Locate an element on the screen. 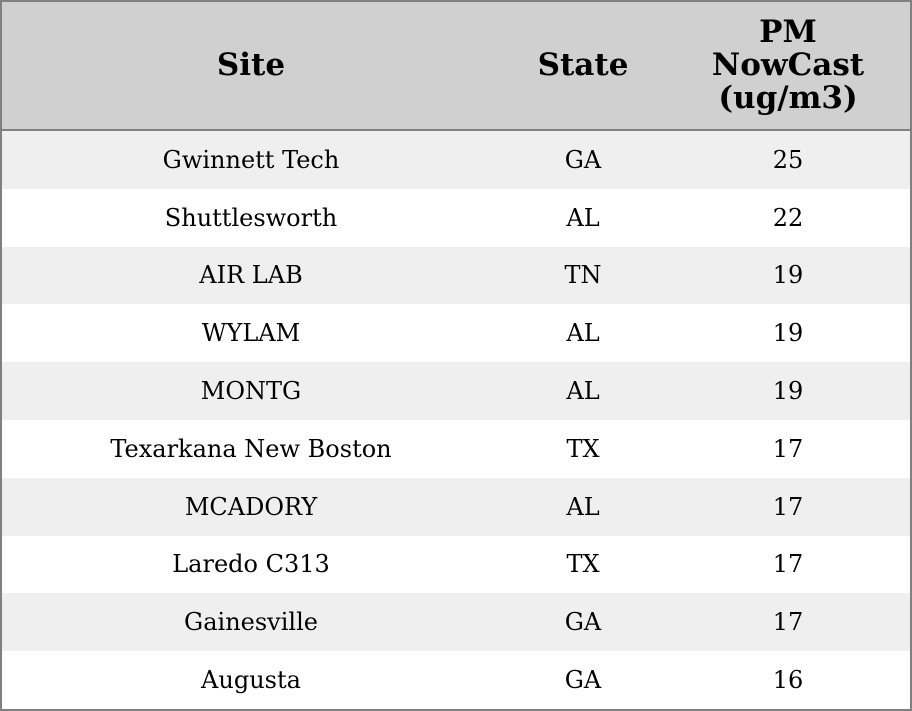  header-text: Site is located at coordinates (251, 65).